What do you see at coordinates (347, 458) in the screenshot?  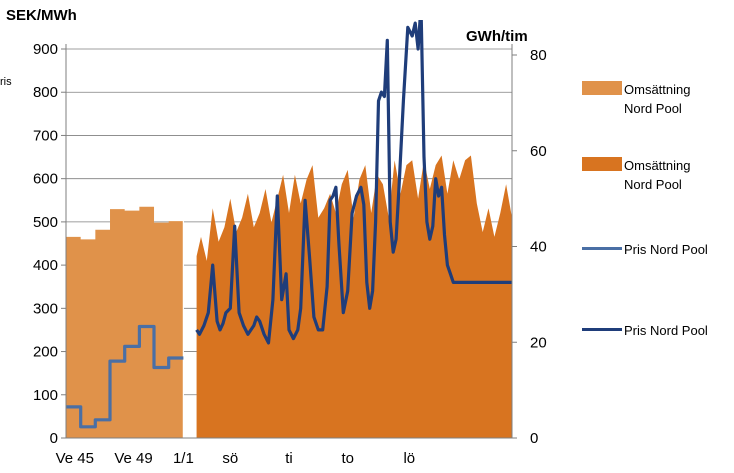 I see `x-tick-label: to` at bounding box center [347, 458].